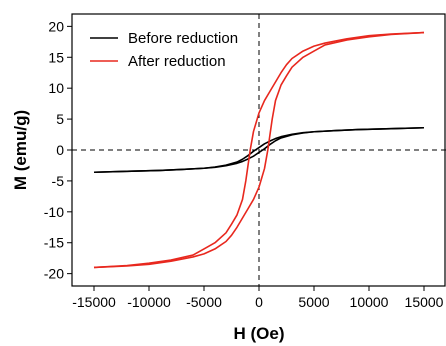 The height and width of the screenshot is (346, 446). Describe the element at coordinates (56, 88) in the screenshot. I see `y-tick-label: 10` at that location.